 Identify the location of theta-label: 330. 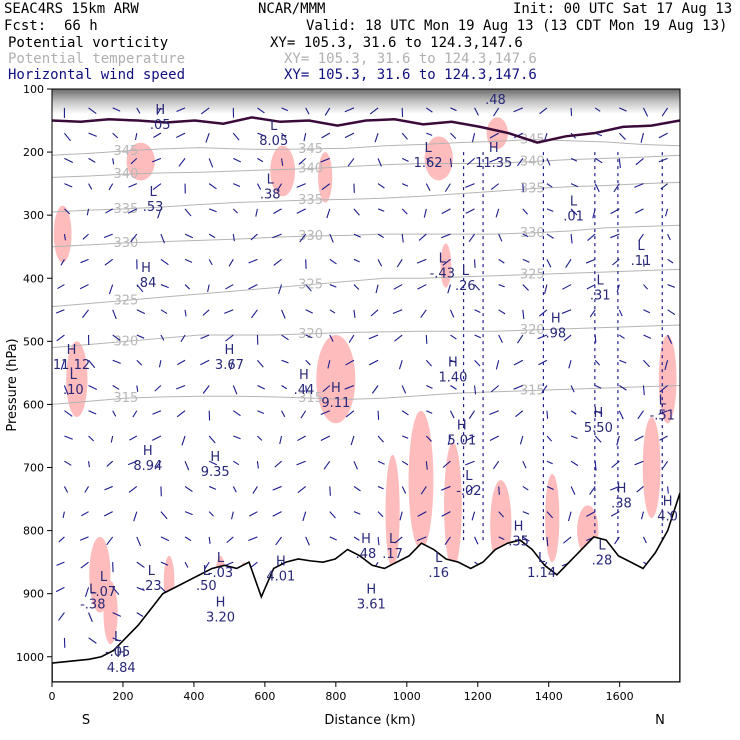
(125, 243).